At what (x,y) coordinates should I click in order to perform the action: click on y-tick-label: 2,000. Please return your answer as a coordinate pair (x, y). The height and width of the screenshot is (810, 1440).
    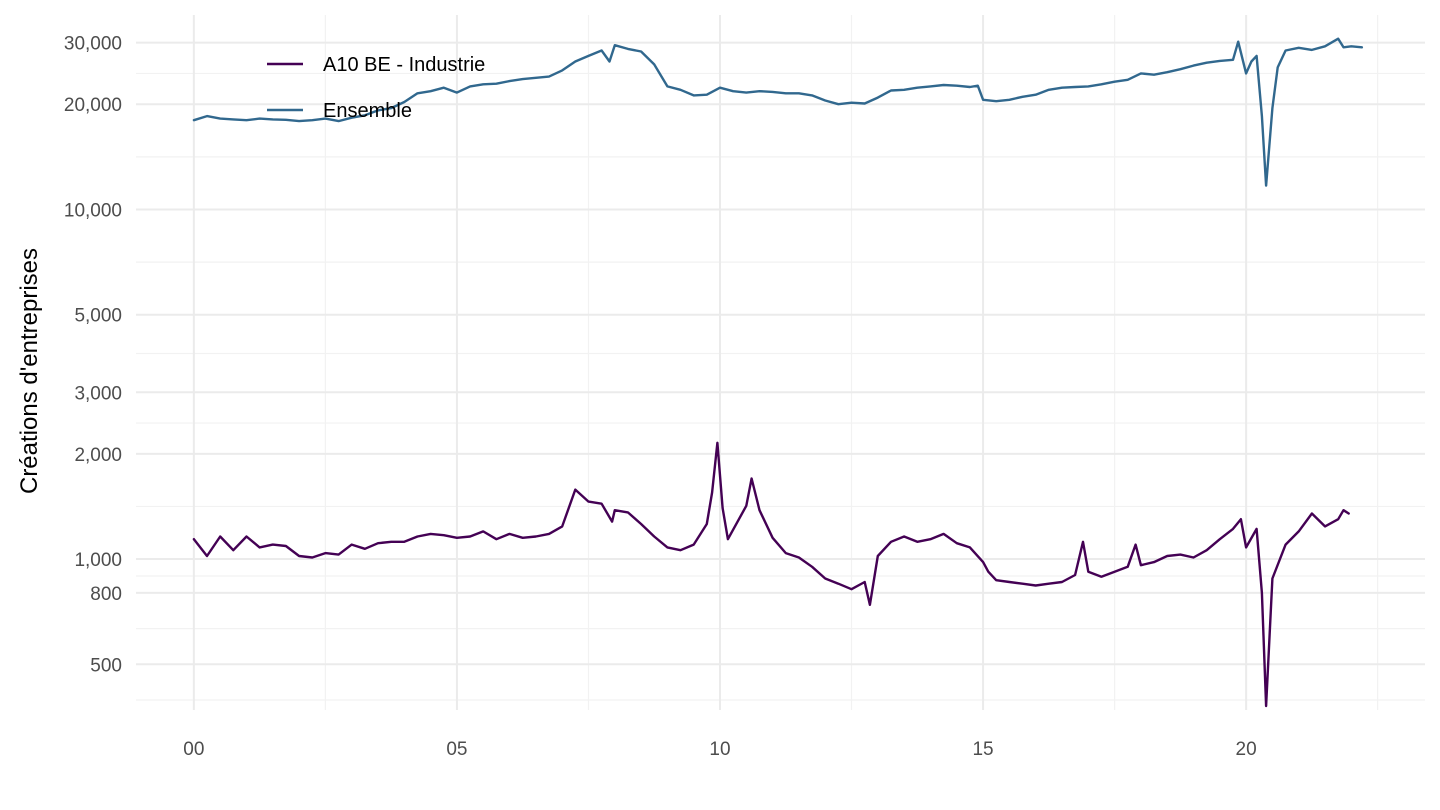
    Looking at the image, I should click on (98, 455).